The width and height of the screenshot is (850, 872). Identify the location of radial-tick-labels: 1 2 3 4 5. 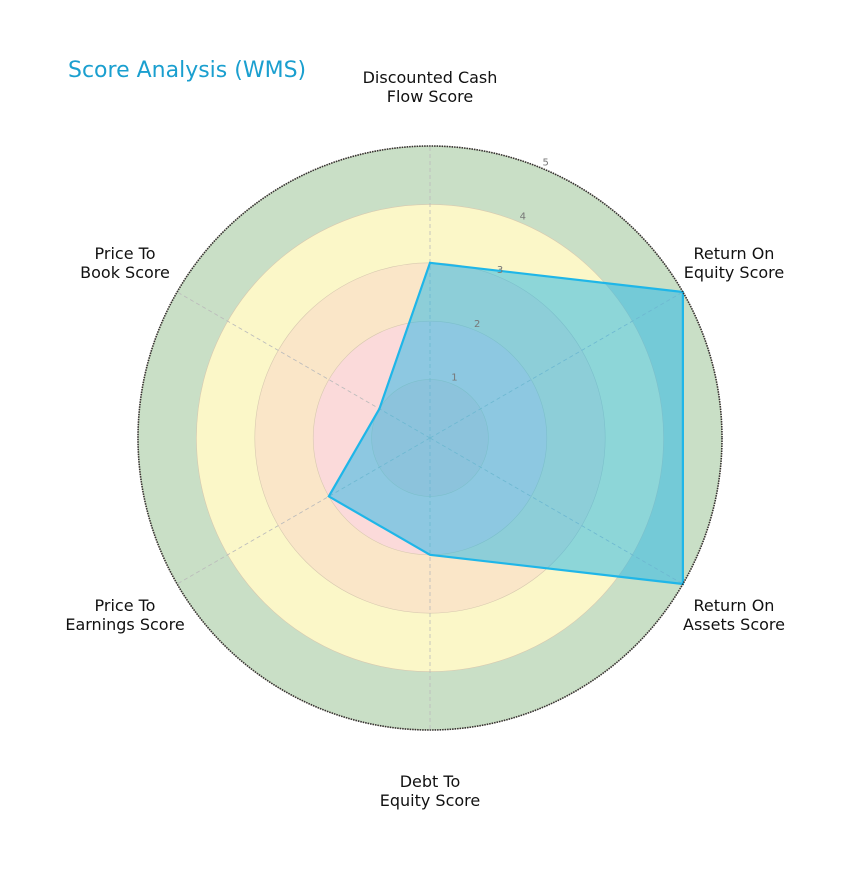
(500, 271).